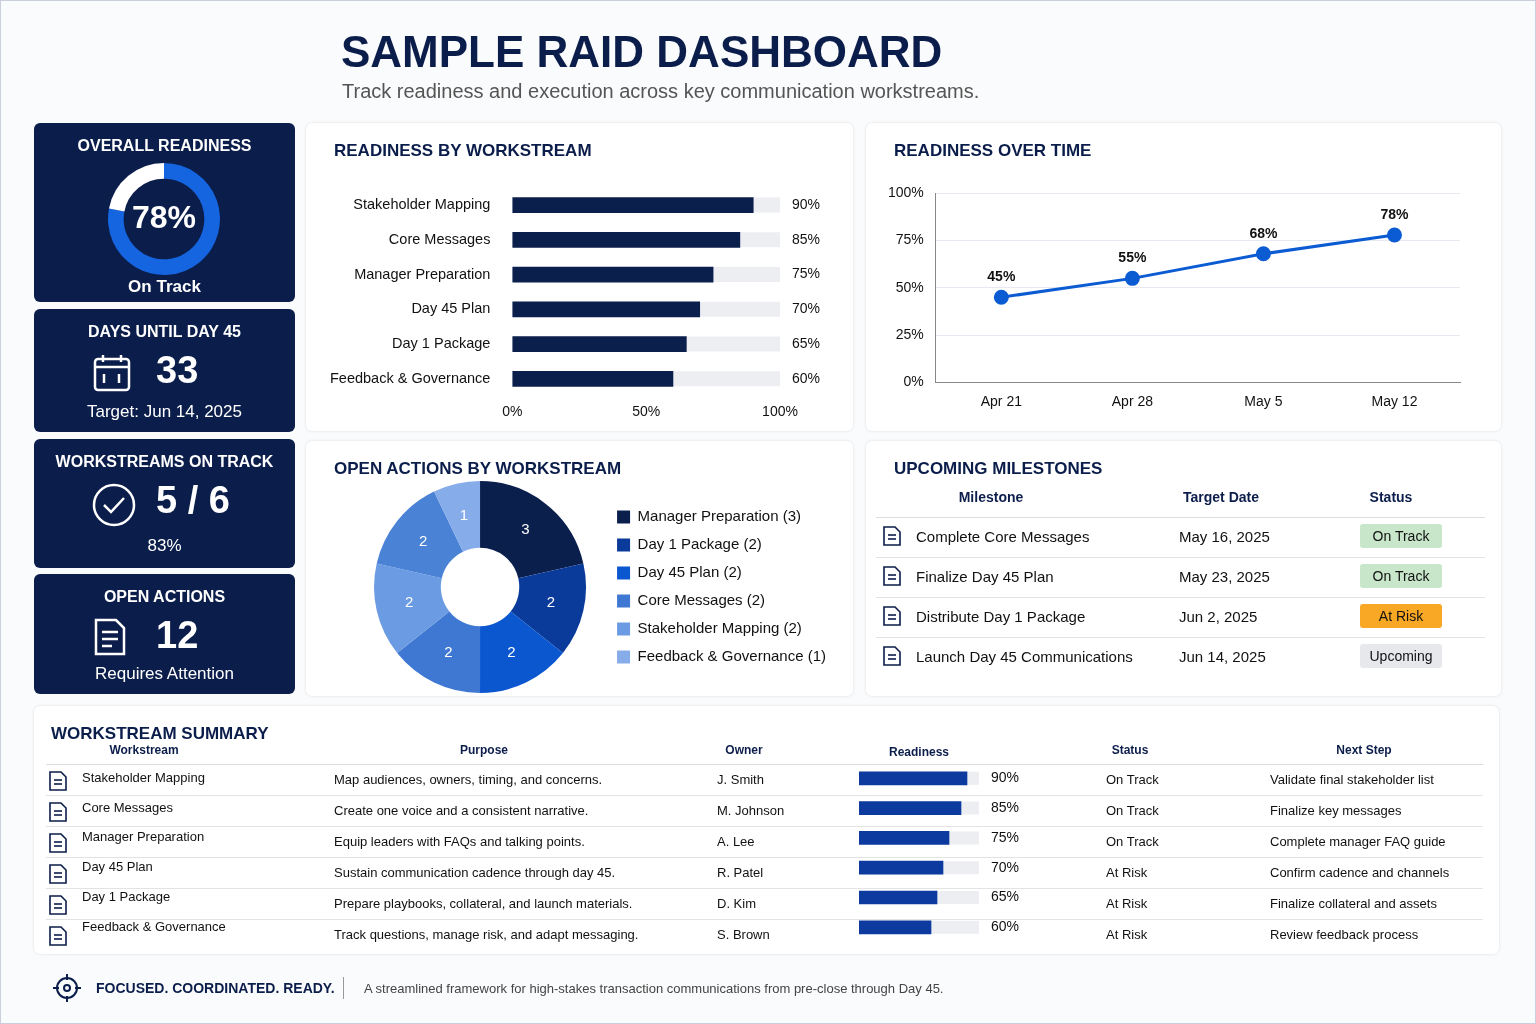 The image size is (1536, 1024). Describe the element at coordinates (177, 370) in the screenshot. I see `text: 33` at that location.